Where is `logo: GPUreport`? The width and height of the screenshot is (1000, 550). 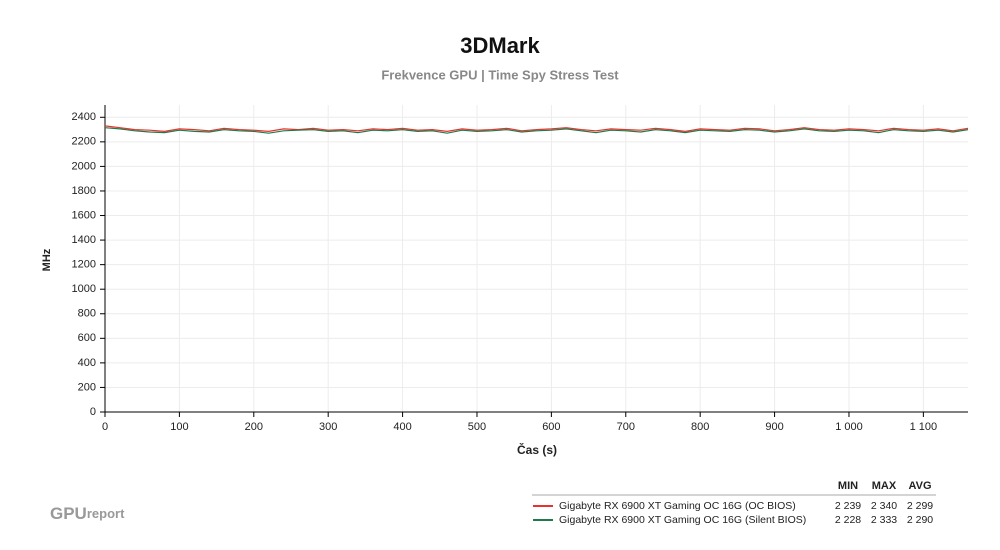 logo: GPUreport is located at coordinates (87, 513).